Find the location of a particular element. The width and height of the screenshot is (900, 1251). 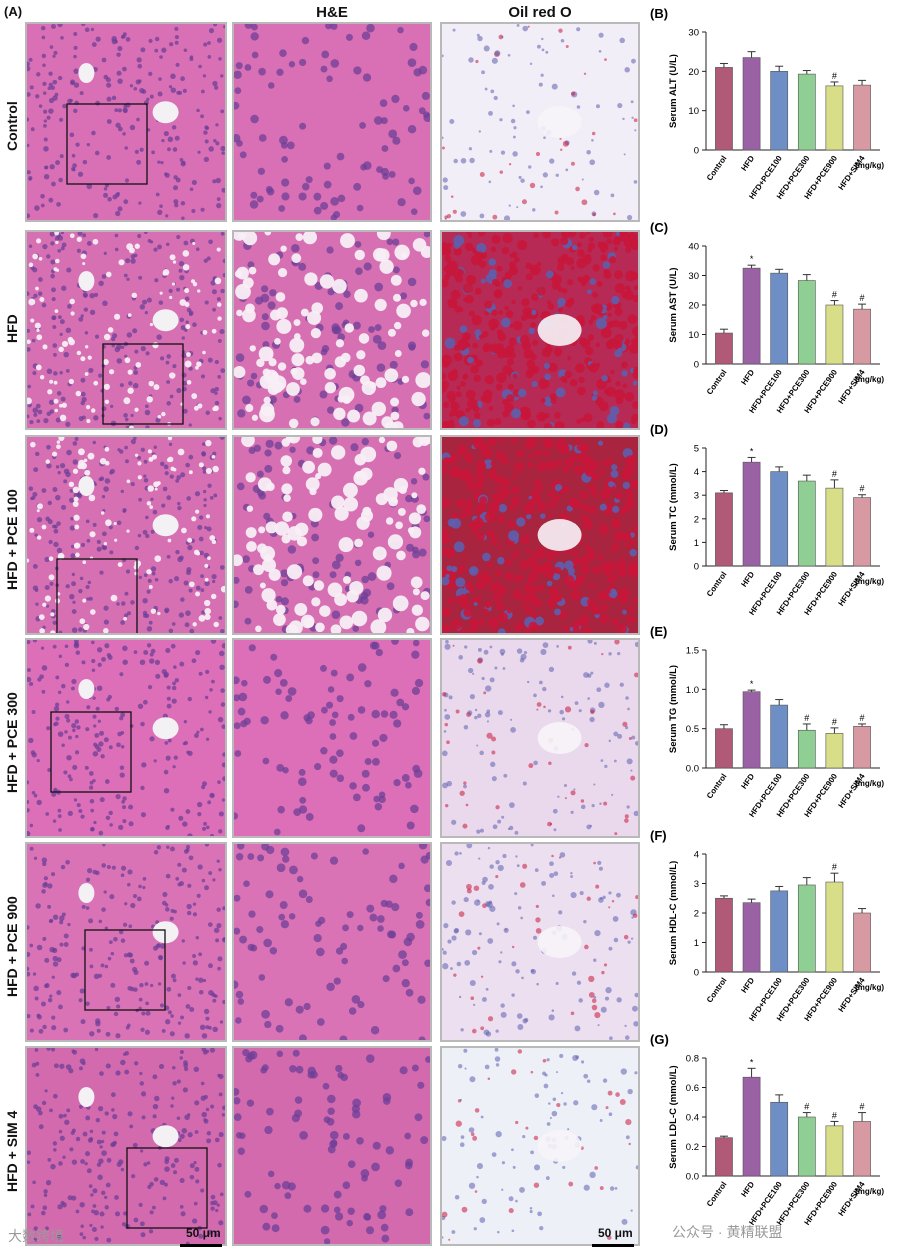

panel-label: (B) is located at coordinates (659, 13).